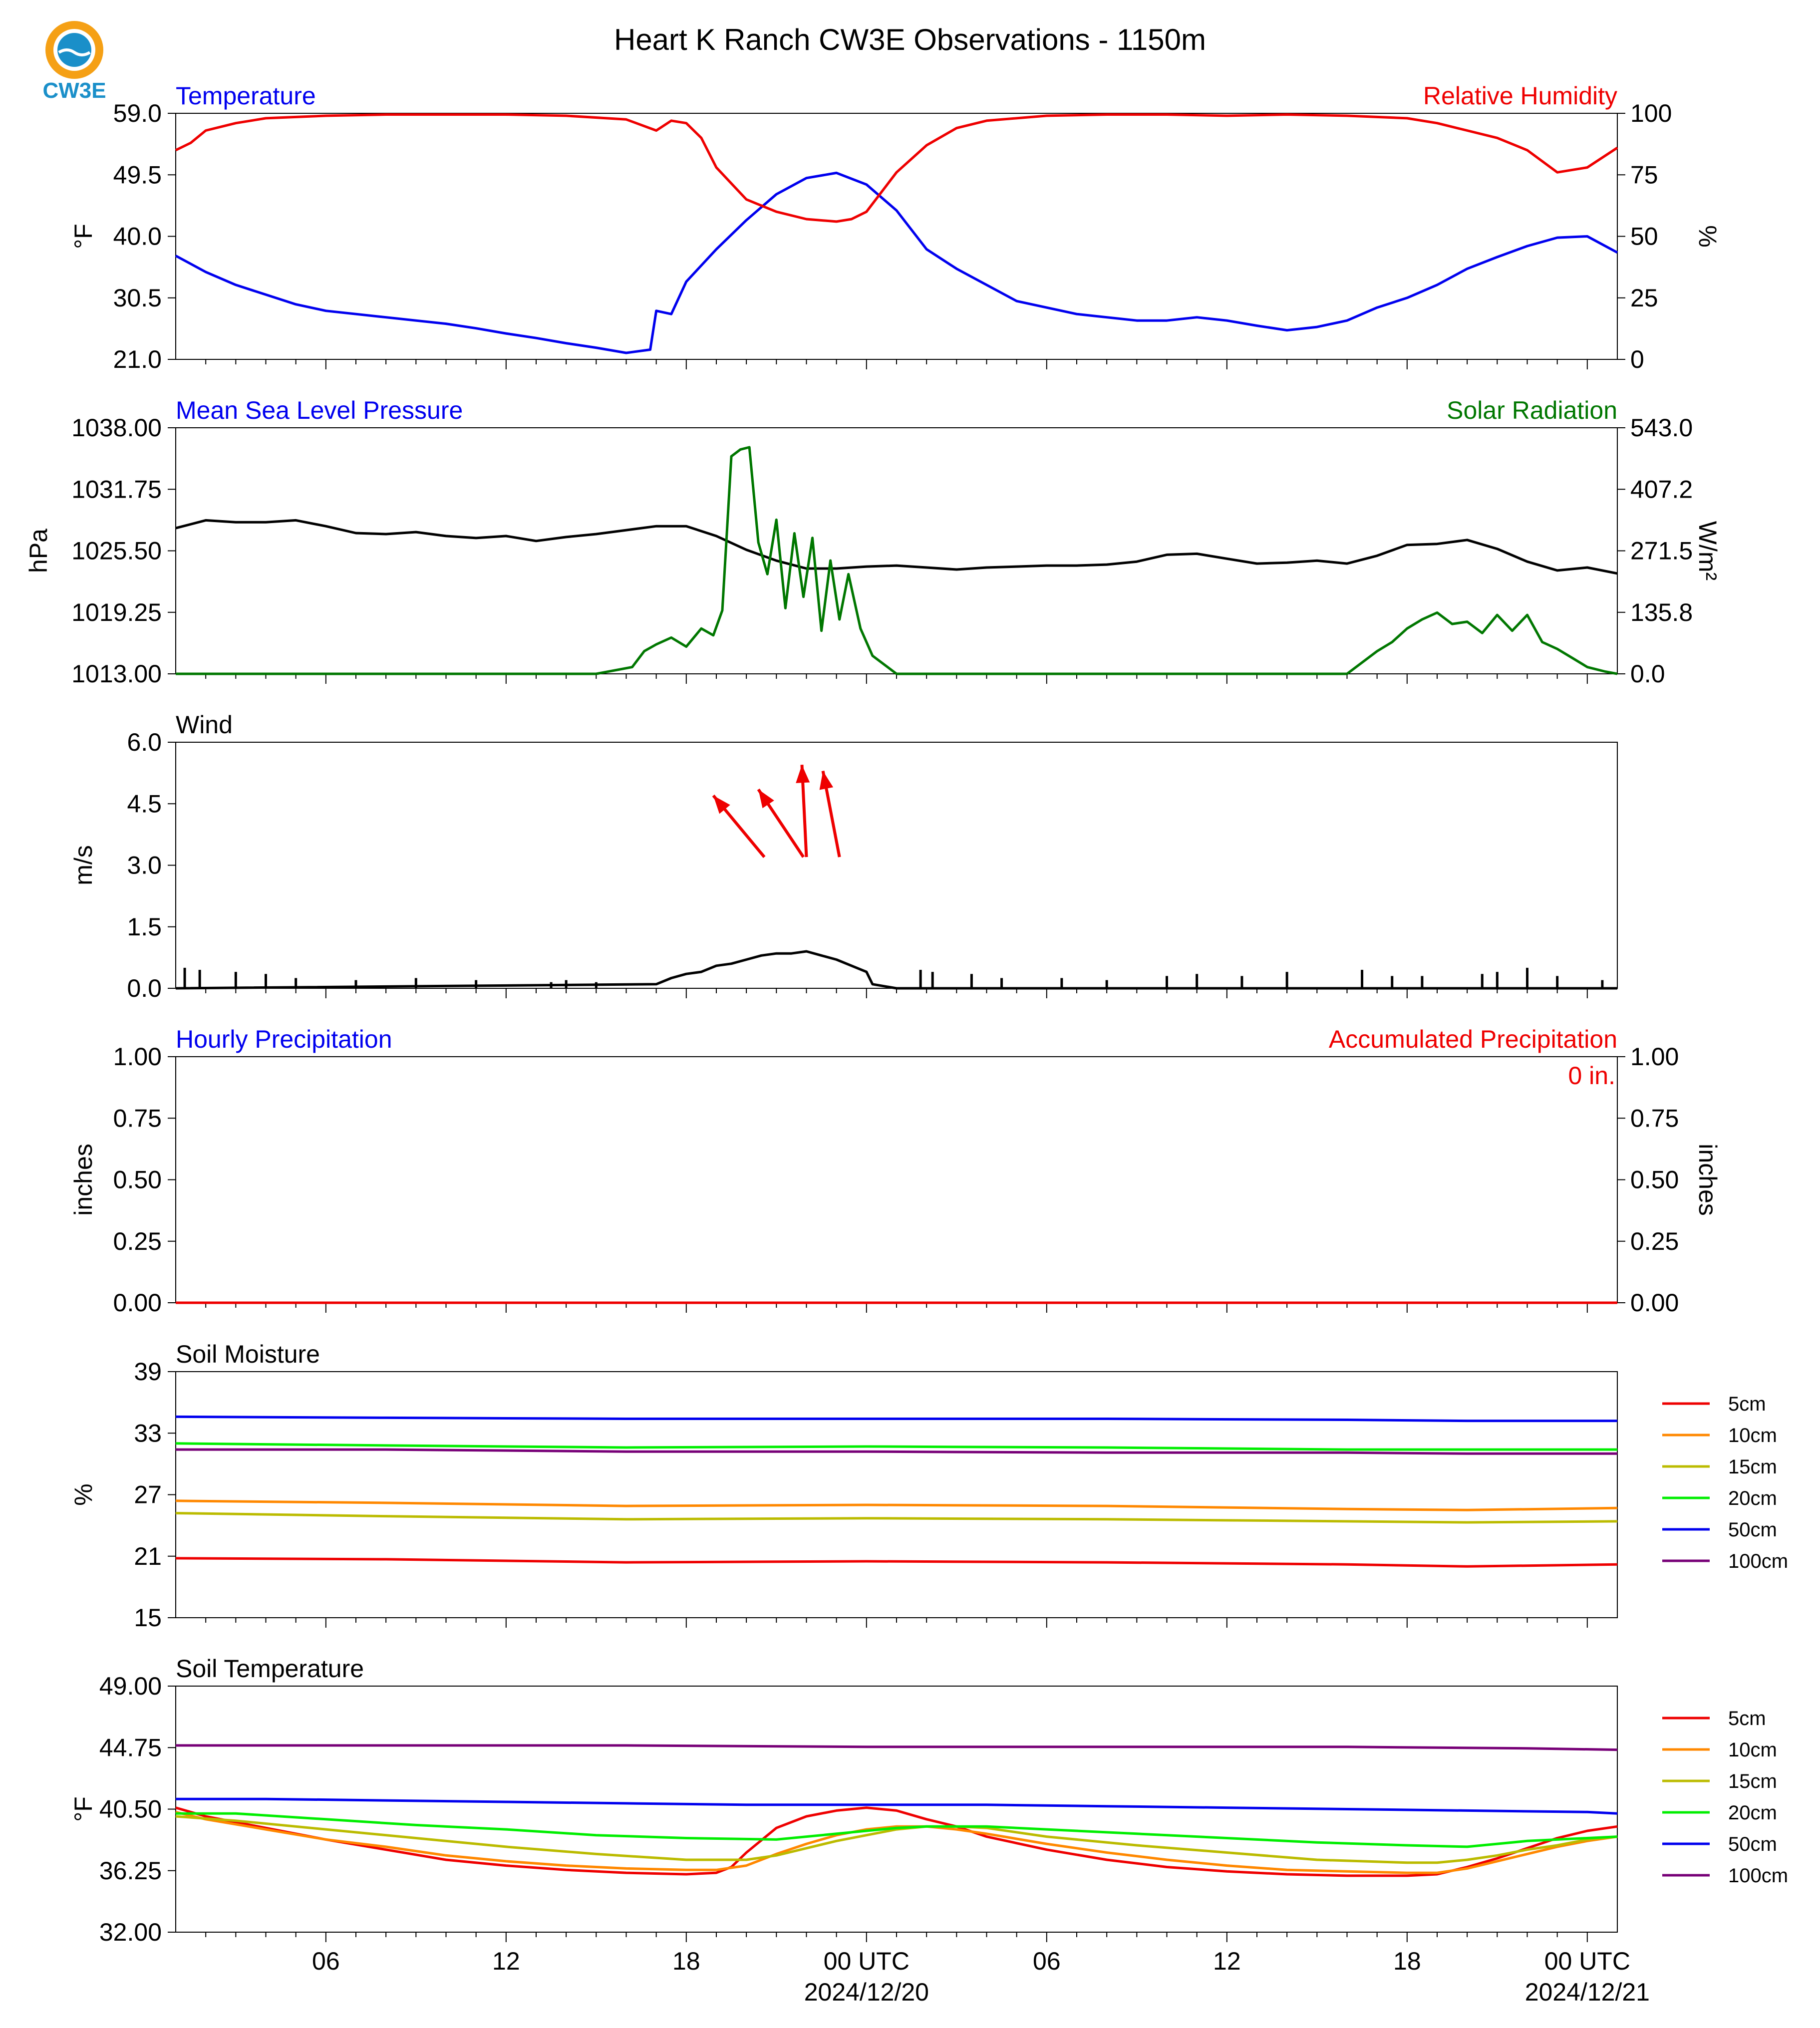 The width and height of the screenshot is (1820, 2028). What do you see at coordinates (137, 1057) in the screenshot?
I see `y-tick-label: 1.00` at bounding box center [137, 1057].